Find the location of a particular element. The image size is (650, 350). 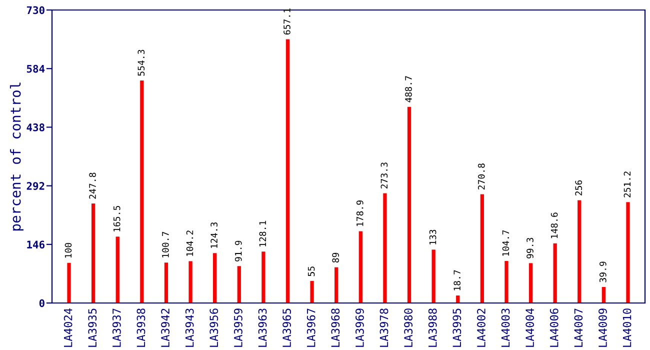

x-tick-label: LA3956 is located at coordinates (214, 327).